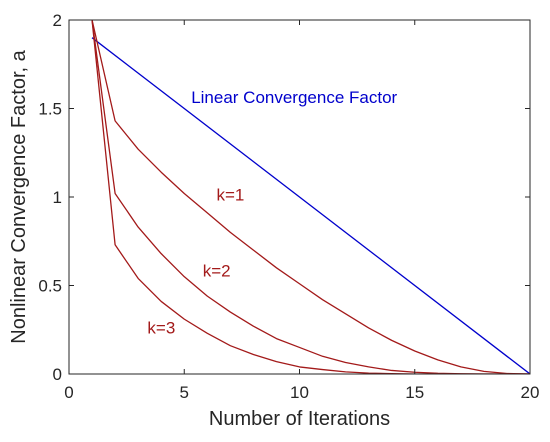 The height and width of the screenshot is (442, 550). Describe the element at coordinates (161, 327) in the screenshot. I see `annotation-k-3: k=3` at that location.